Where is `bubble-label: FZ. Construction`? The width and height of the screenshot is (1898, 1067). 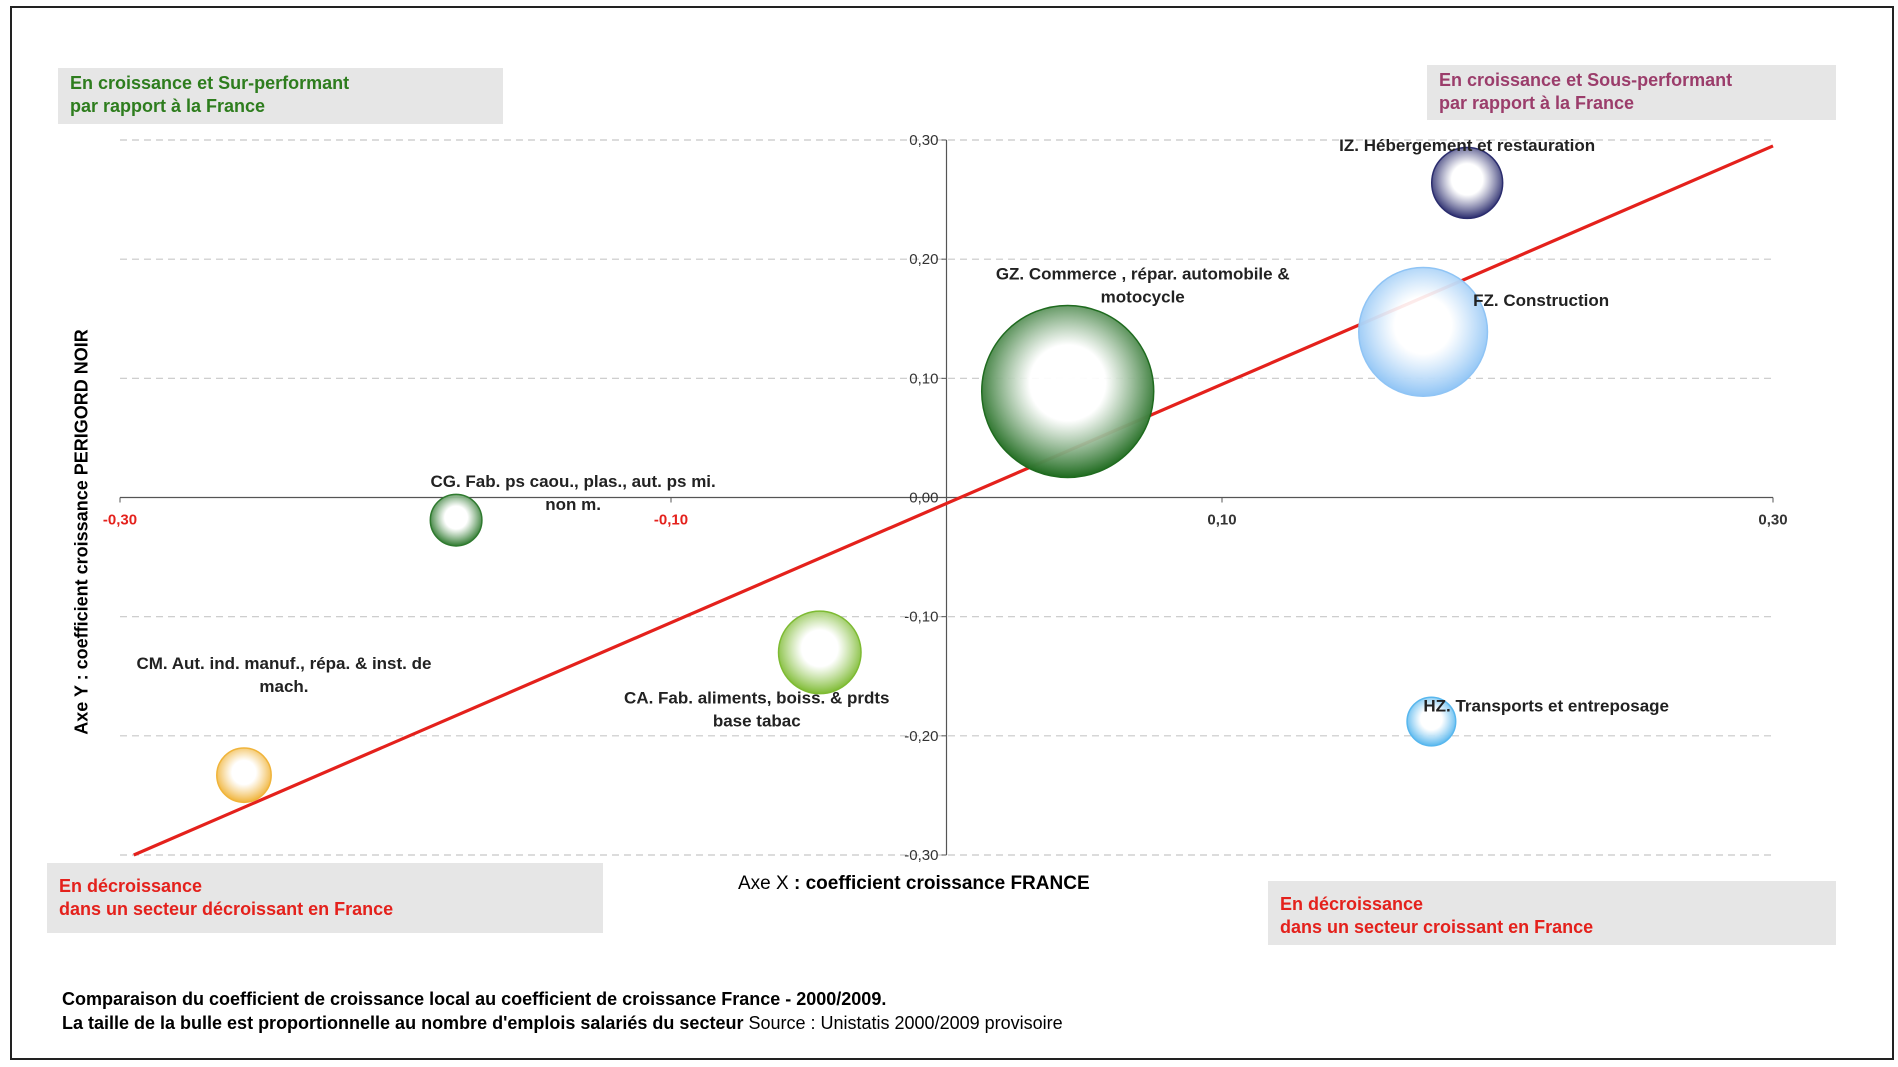
bubble-label: FZ. Construction is located at coordinates (1541, 300).